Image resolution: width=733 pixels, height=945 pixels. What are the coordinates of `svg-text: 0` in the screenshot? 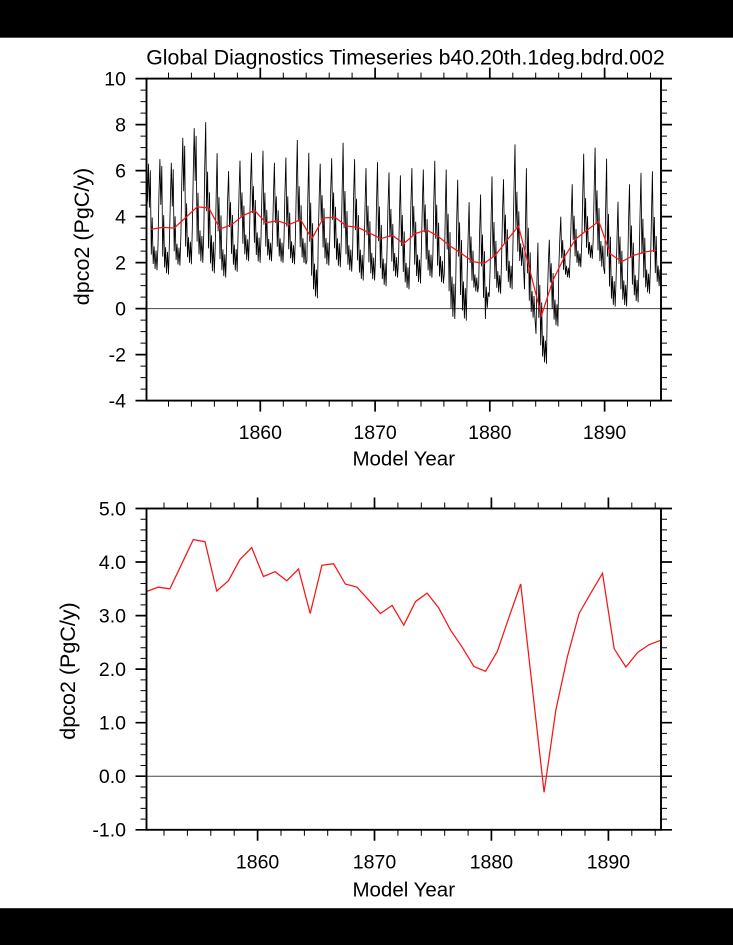 It's located at (120, 309).